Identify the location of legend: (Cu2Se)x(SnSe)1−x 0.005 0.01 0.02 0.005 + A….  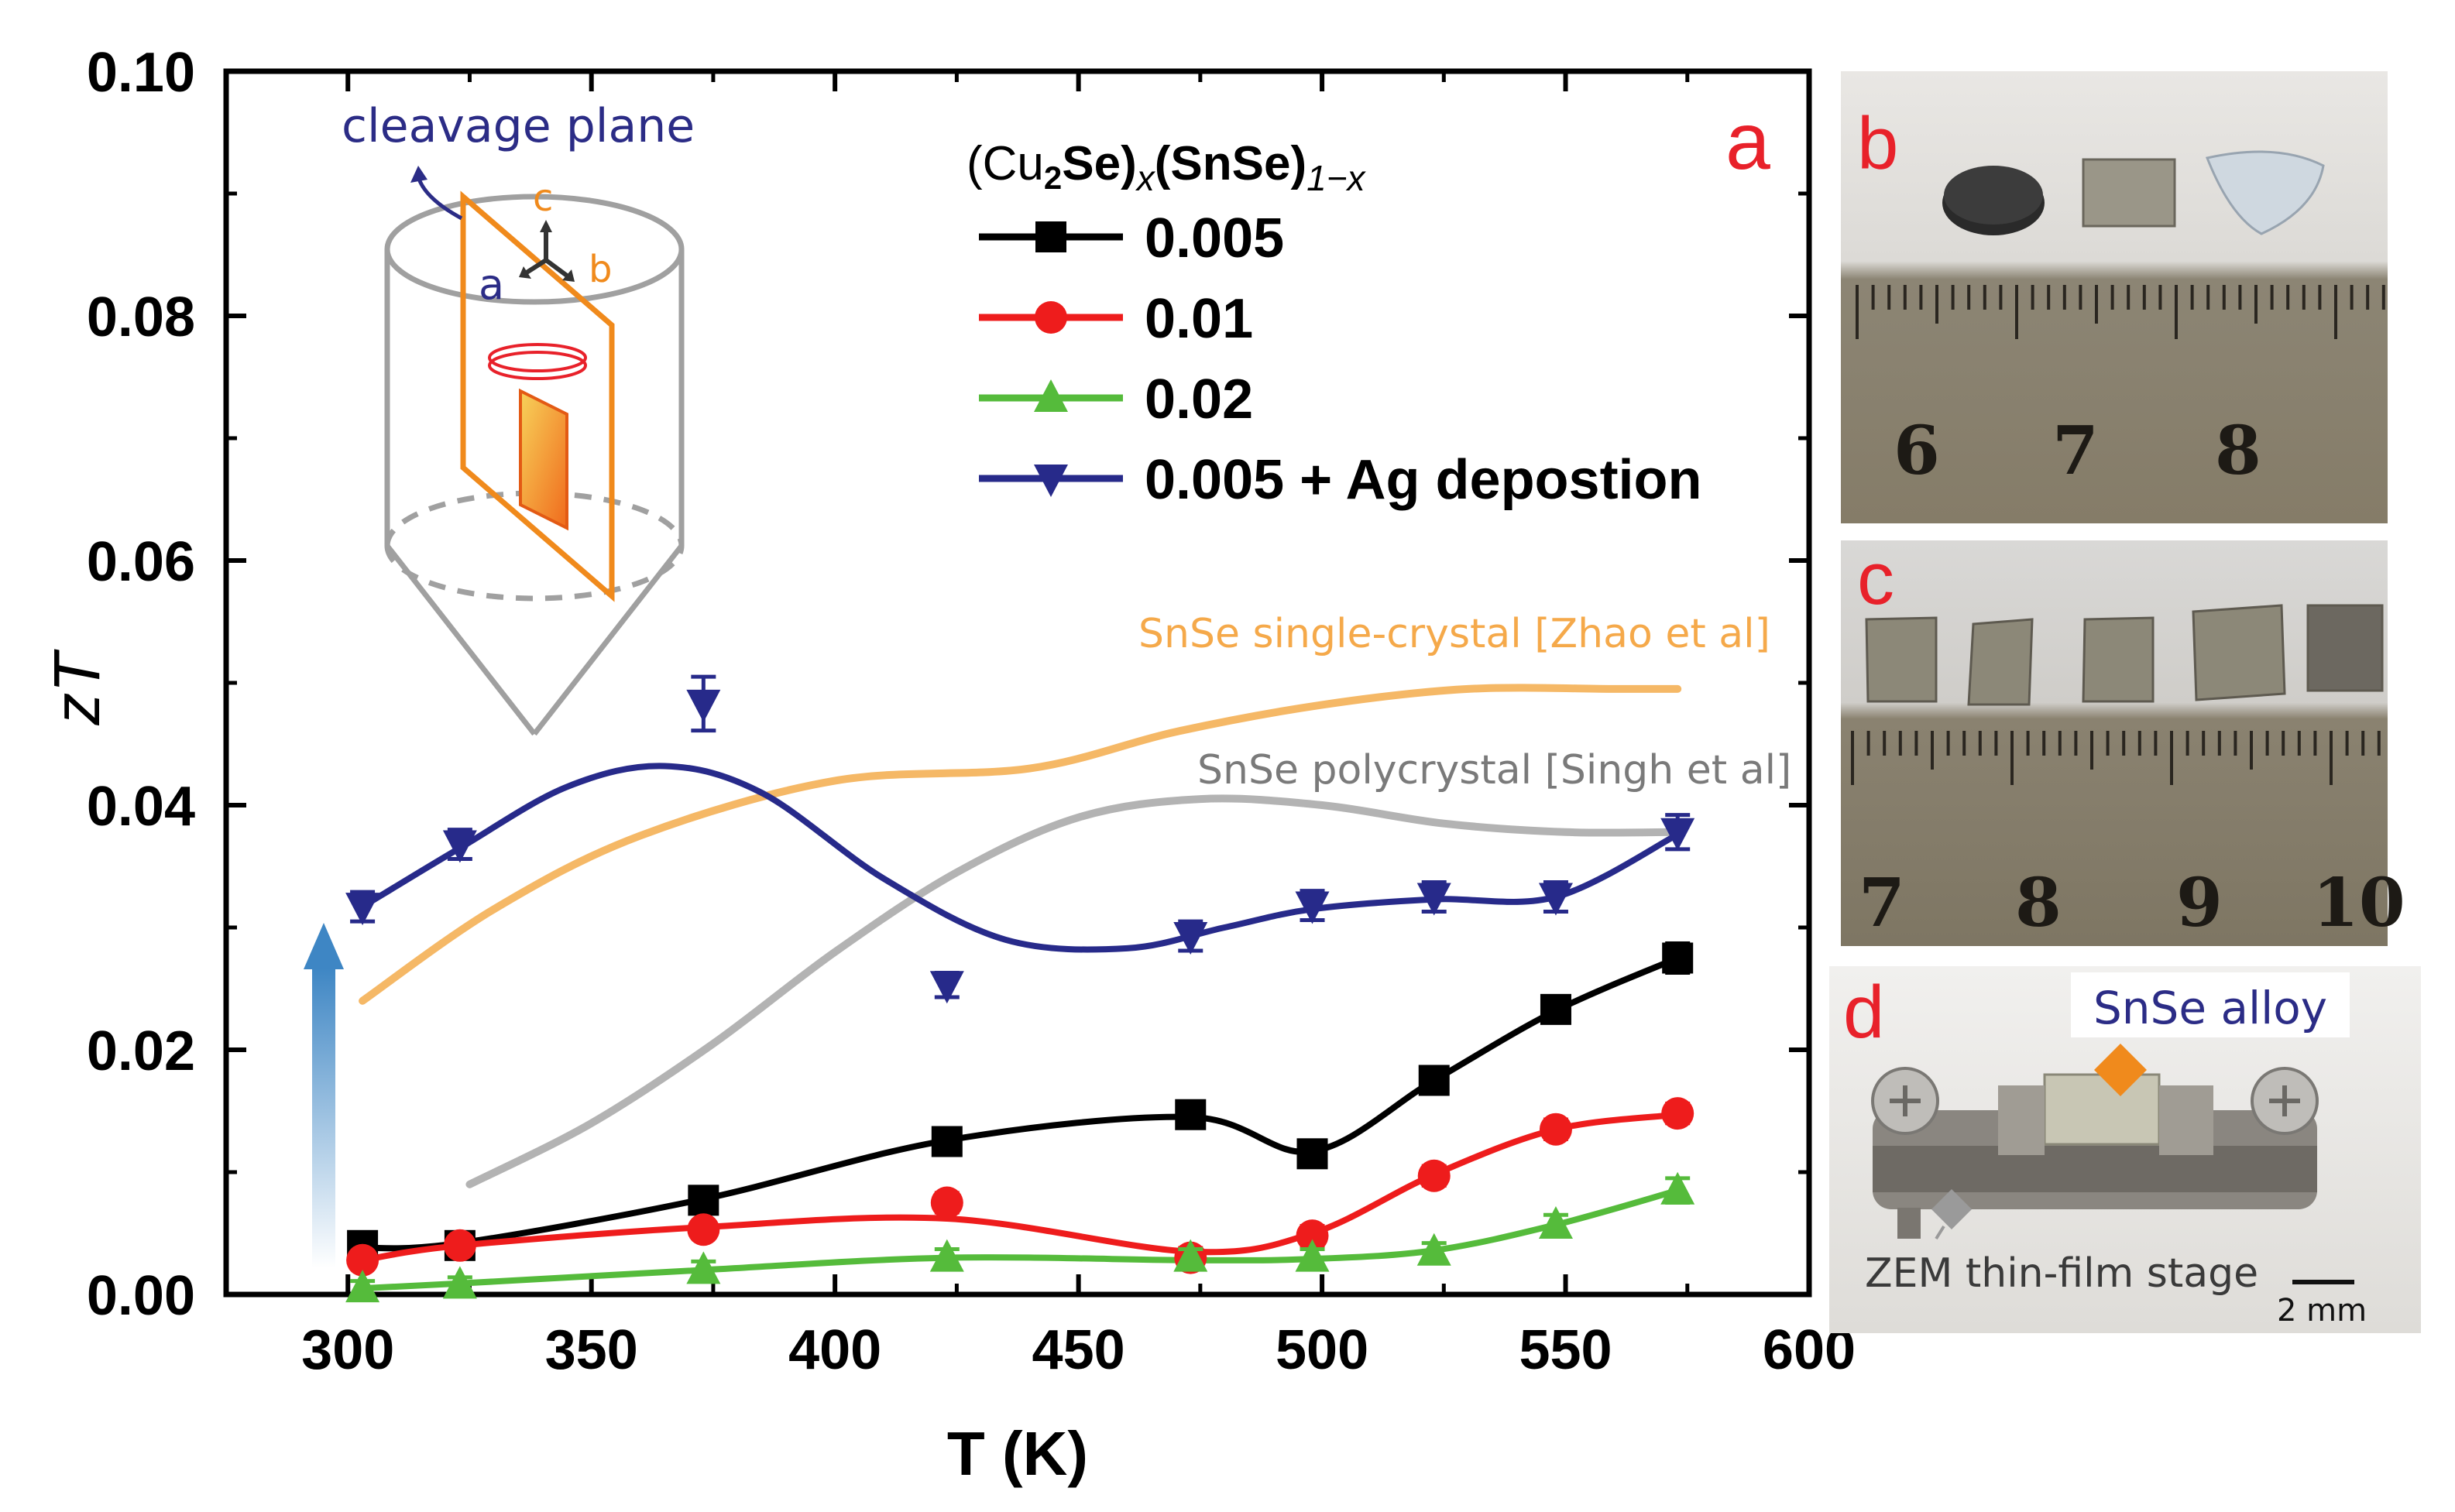
(1334, 324).